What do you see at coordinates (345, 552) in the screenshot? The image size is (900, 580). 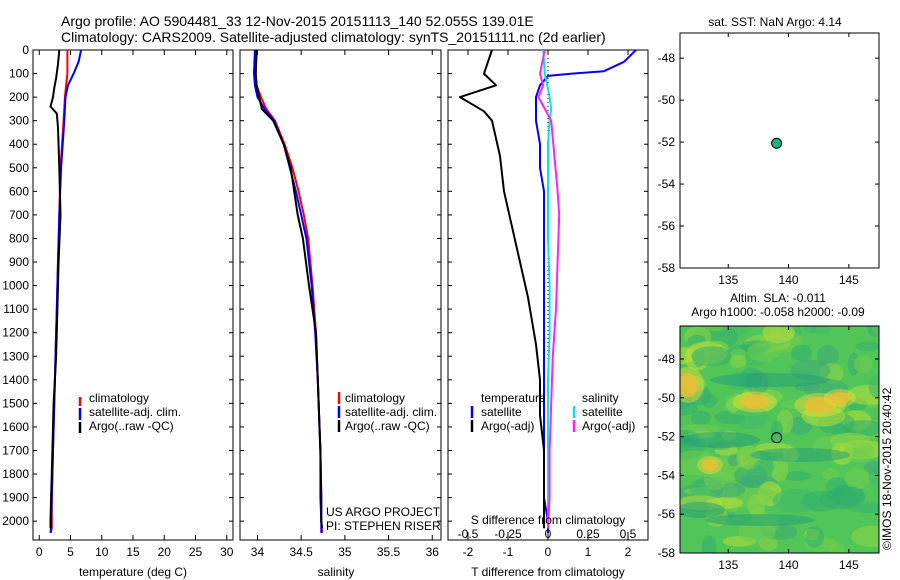 I see `x-tick-label: 35` at bounding box center [345, 552].